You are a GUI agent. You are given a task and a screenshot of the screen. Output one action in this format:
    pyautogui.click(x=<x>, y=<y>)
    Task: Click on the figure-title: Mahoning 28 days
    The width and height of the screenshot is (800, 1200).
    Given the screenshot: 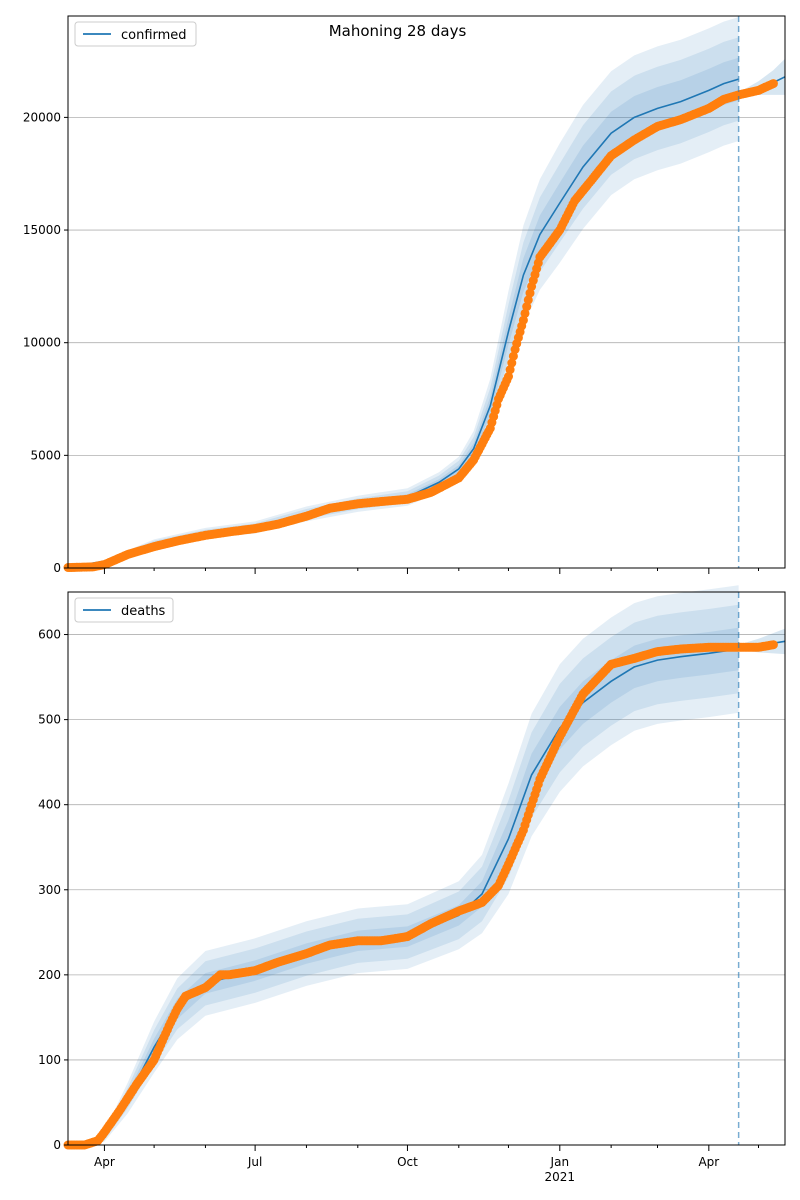 What is the action you would take?
    pyautogui.click(x=397, y=31)
    